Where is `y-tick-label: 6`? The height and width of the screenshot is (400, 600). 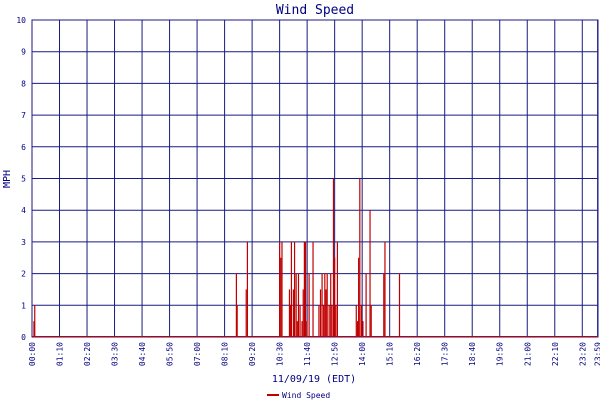 y-tick-label: 6 is located at coordinates (23, 147).